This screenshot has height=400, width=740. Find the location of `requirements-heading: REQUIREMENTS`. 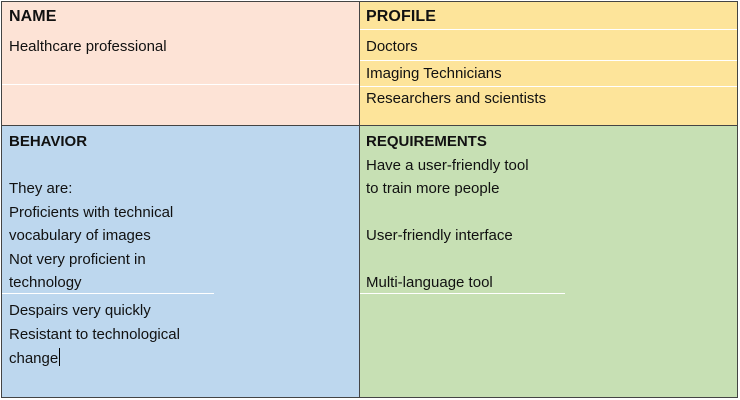

requirements-heading: REQUIREMENTS is located at coordinates (426, 141).